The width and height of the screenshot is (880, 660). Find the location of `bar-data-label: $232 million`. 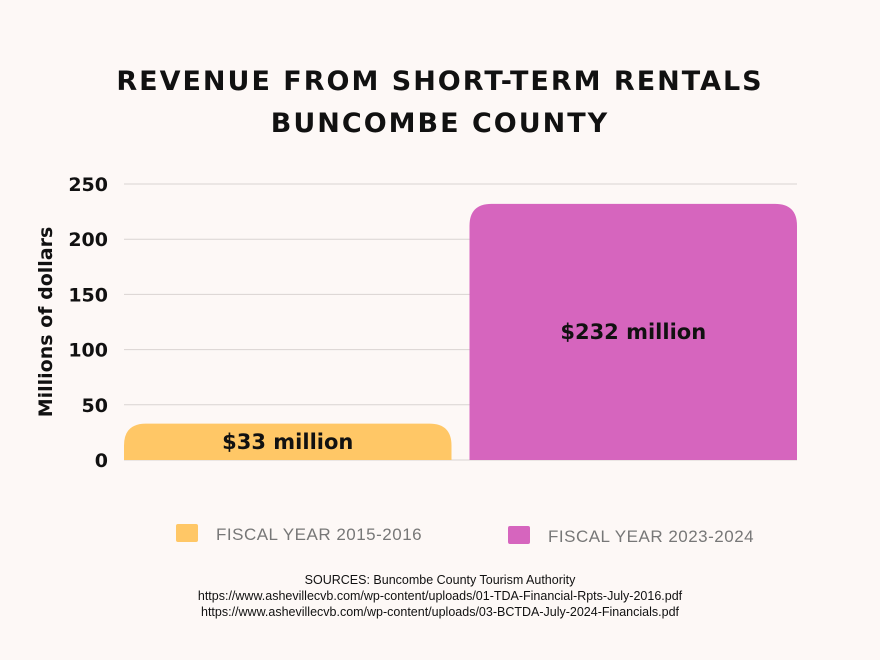

bar-data-label: $232 million is located at coordinates (633, 332).